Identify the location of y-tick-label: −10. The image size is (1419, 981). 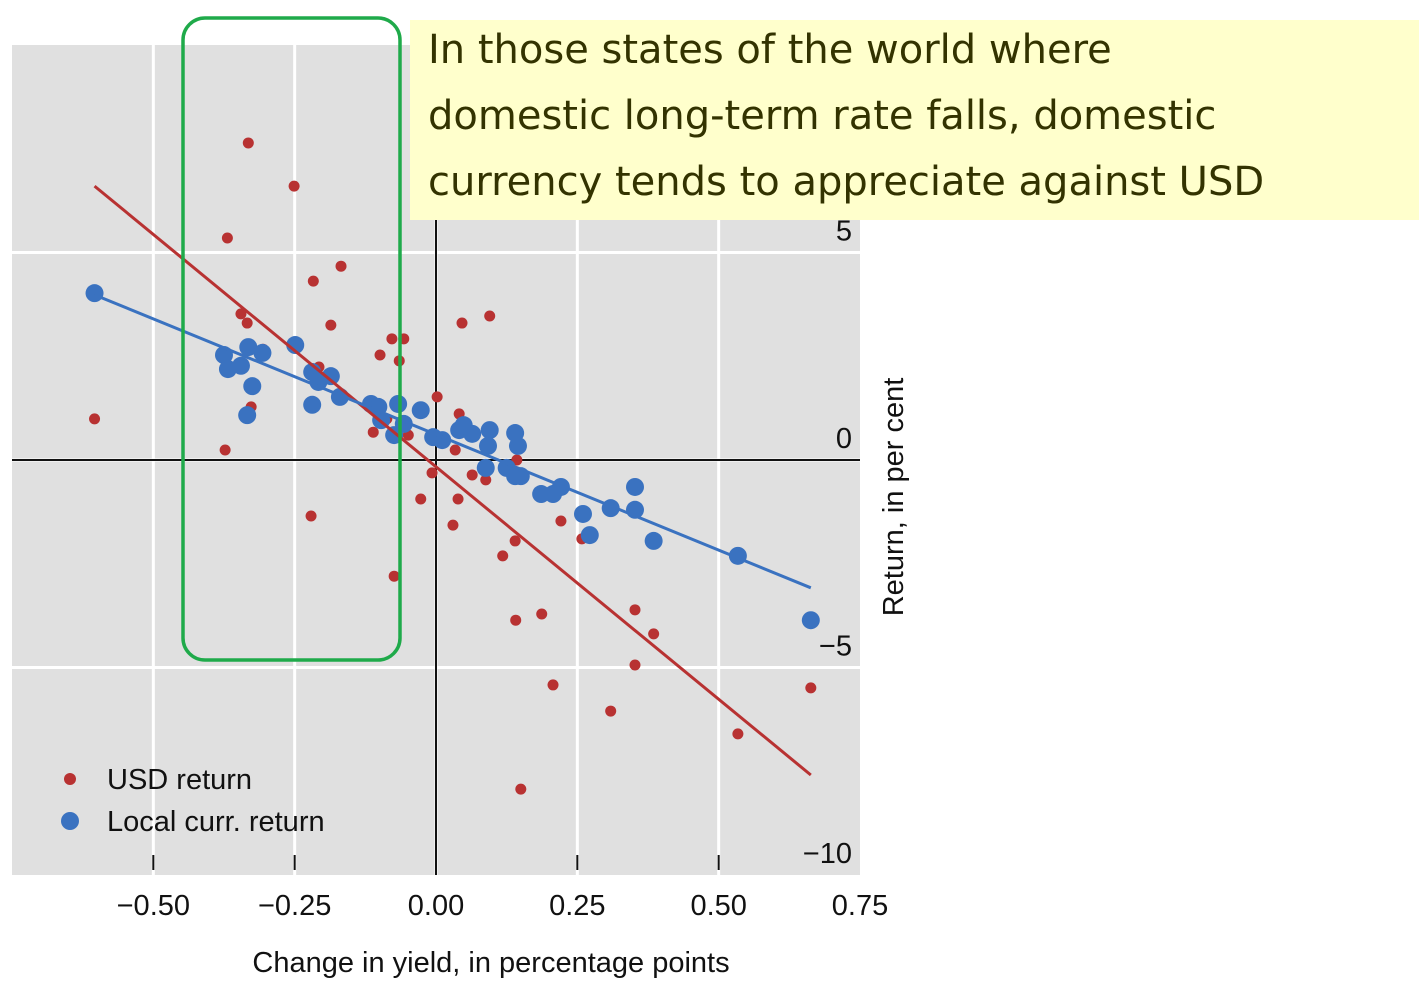
(827, 854).